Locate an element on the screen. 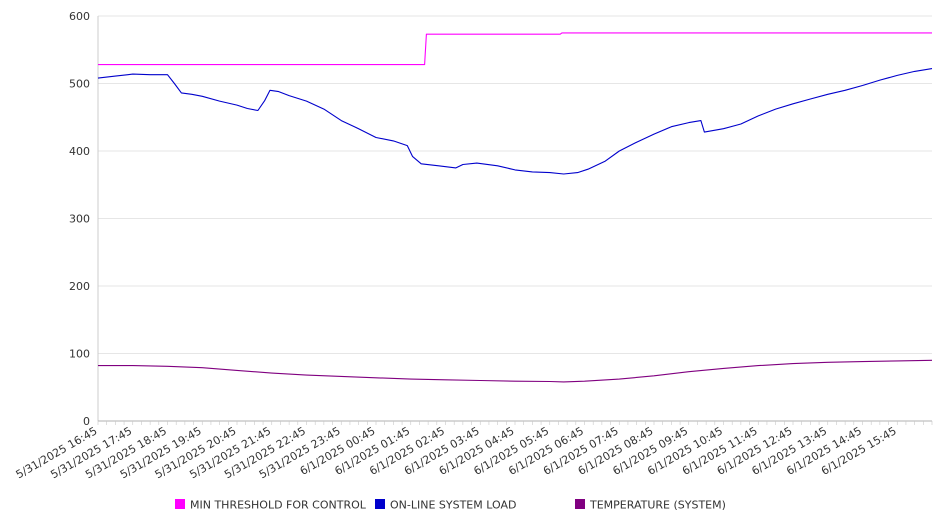  legend-label: ON-LINE SYSTEM LOAD is located at coordinates (453, 505).